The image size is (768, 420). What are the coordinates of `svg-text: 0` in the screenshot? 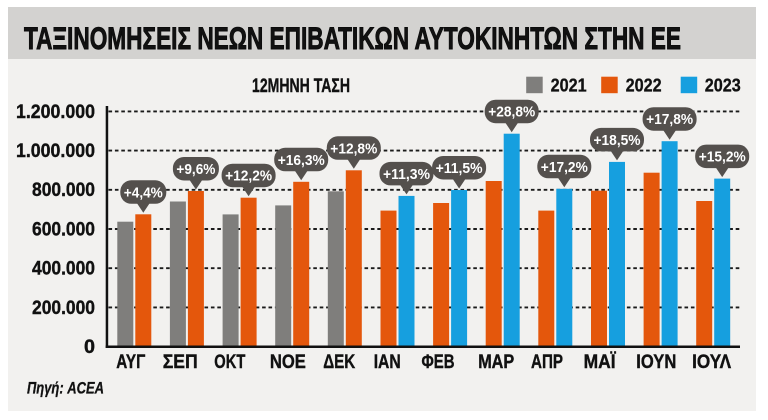 It's located at (89, 347).